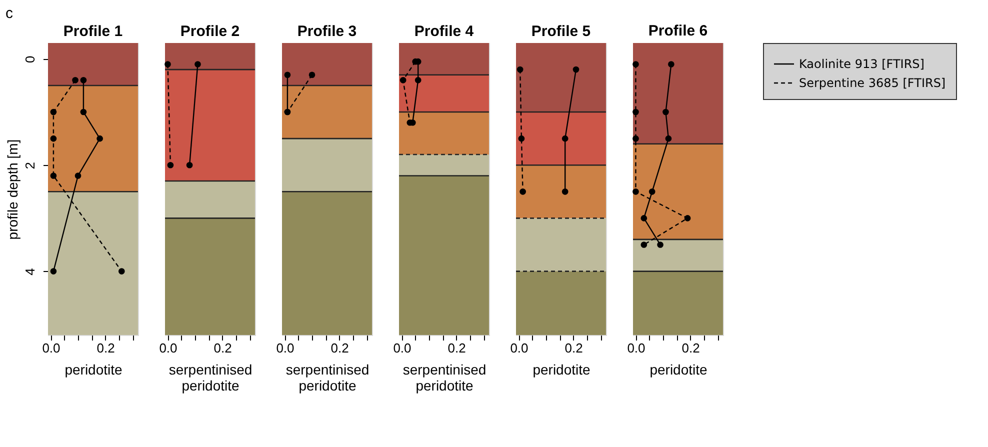  Describe the element at coordinates (444, 31) in the screenshot. I see `chart-title: Profile 4` at that location.